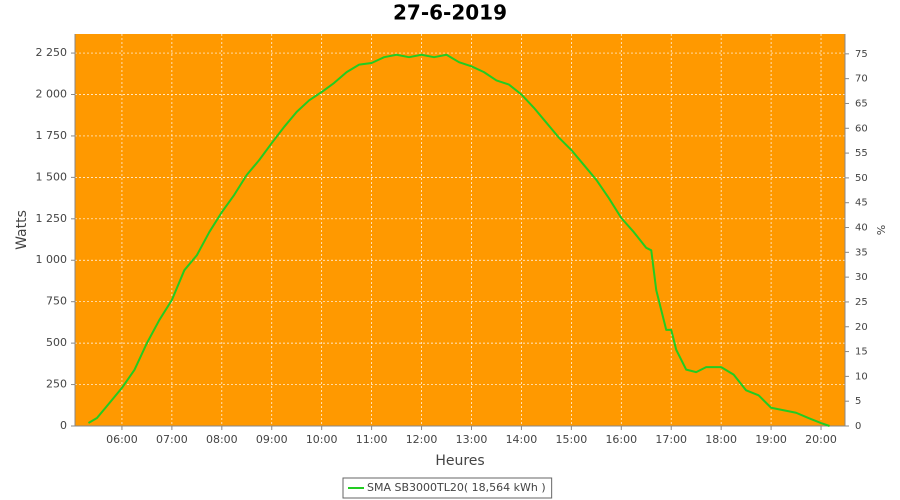 This screenshot has height=500, width=900. Describe the element at coordinates (858, 401) in the screenshot. I see `y2-tick-label: 5` at that location.